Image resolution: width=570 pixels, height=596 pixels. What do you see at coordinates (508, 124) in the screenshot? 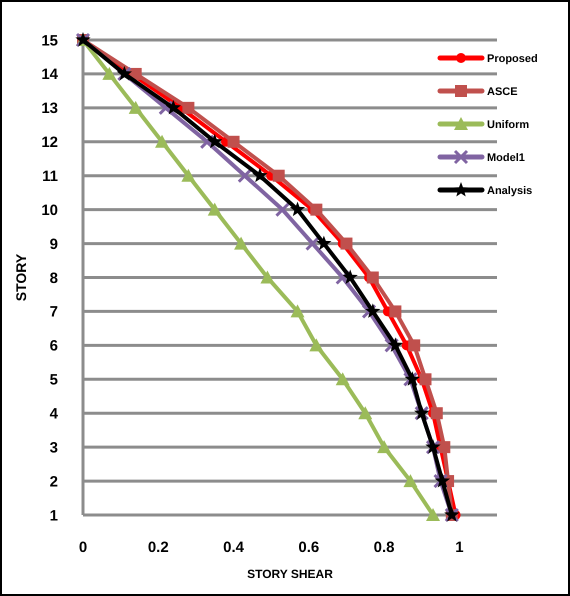
I see `legend-label: Uniform` at bounding box center [508, 124].